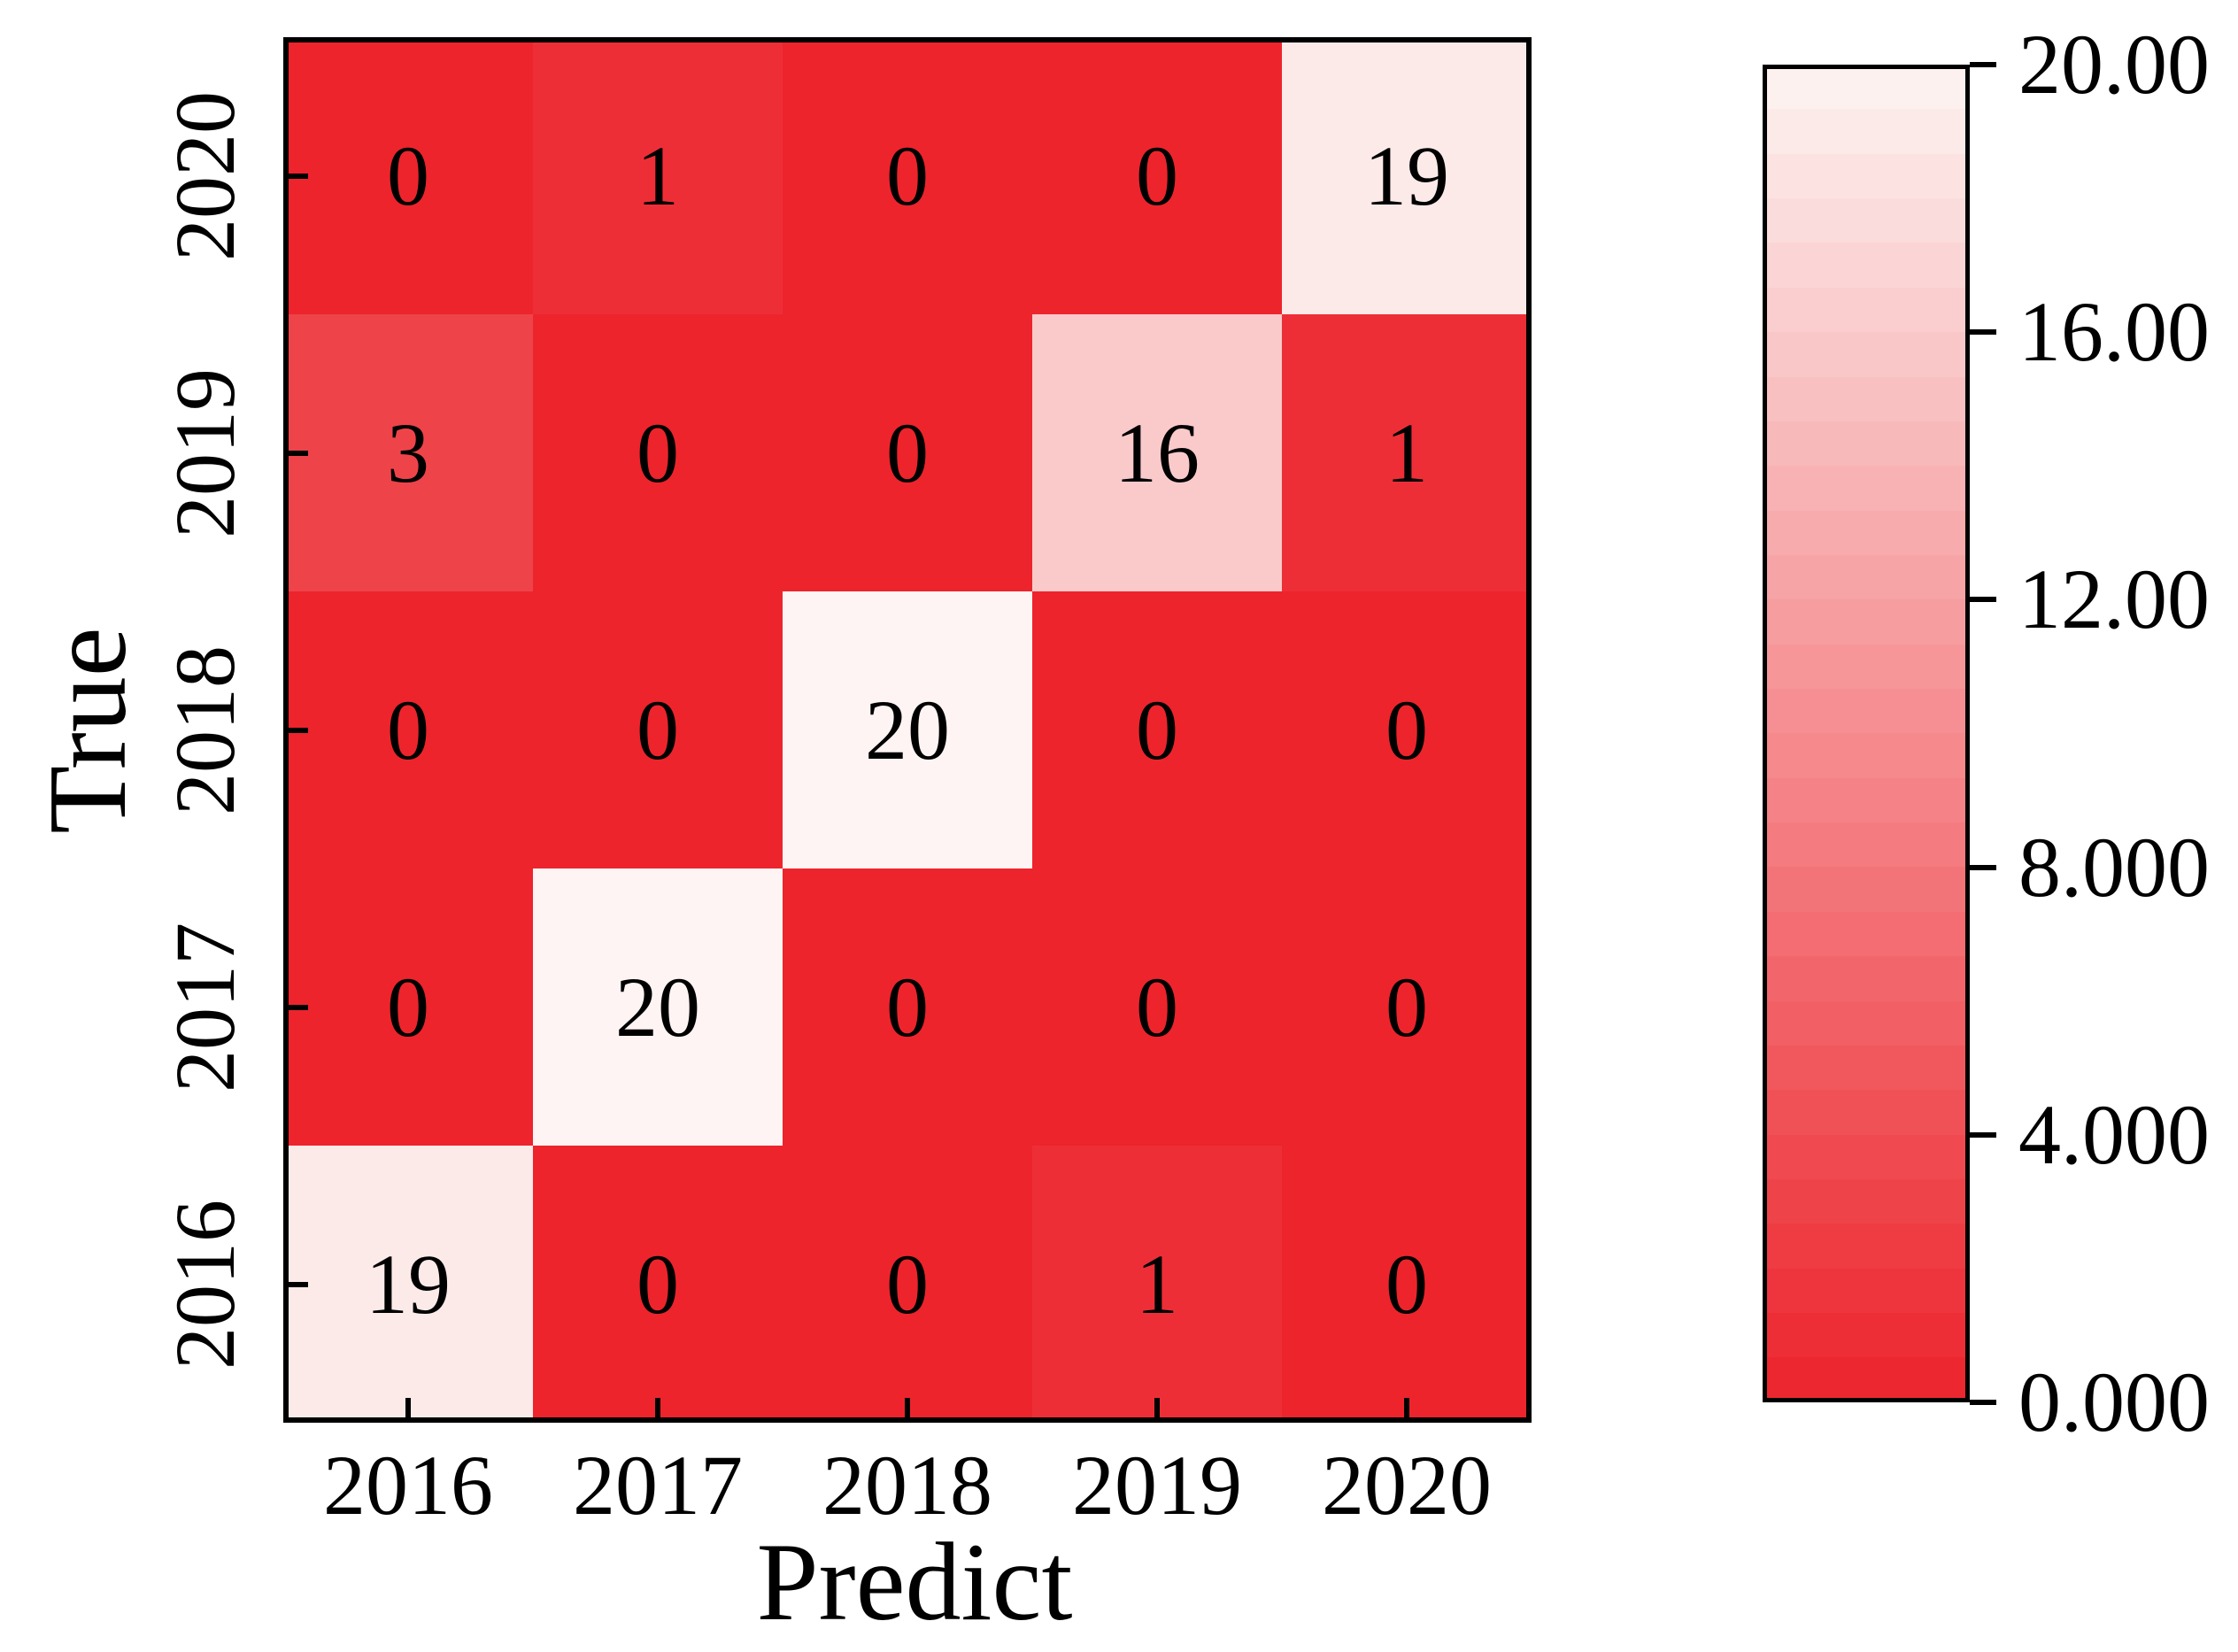 Image resolution: width=2238 pixels, height=1652 pixels. I want to click on y-tick-label: 2016, so click(205, 1284).